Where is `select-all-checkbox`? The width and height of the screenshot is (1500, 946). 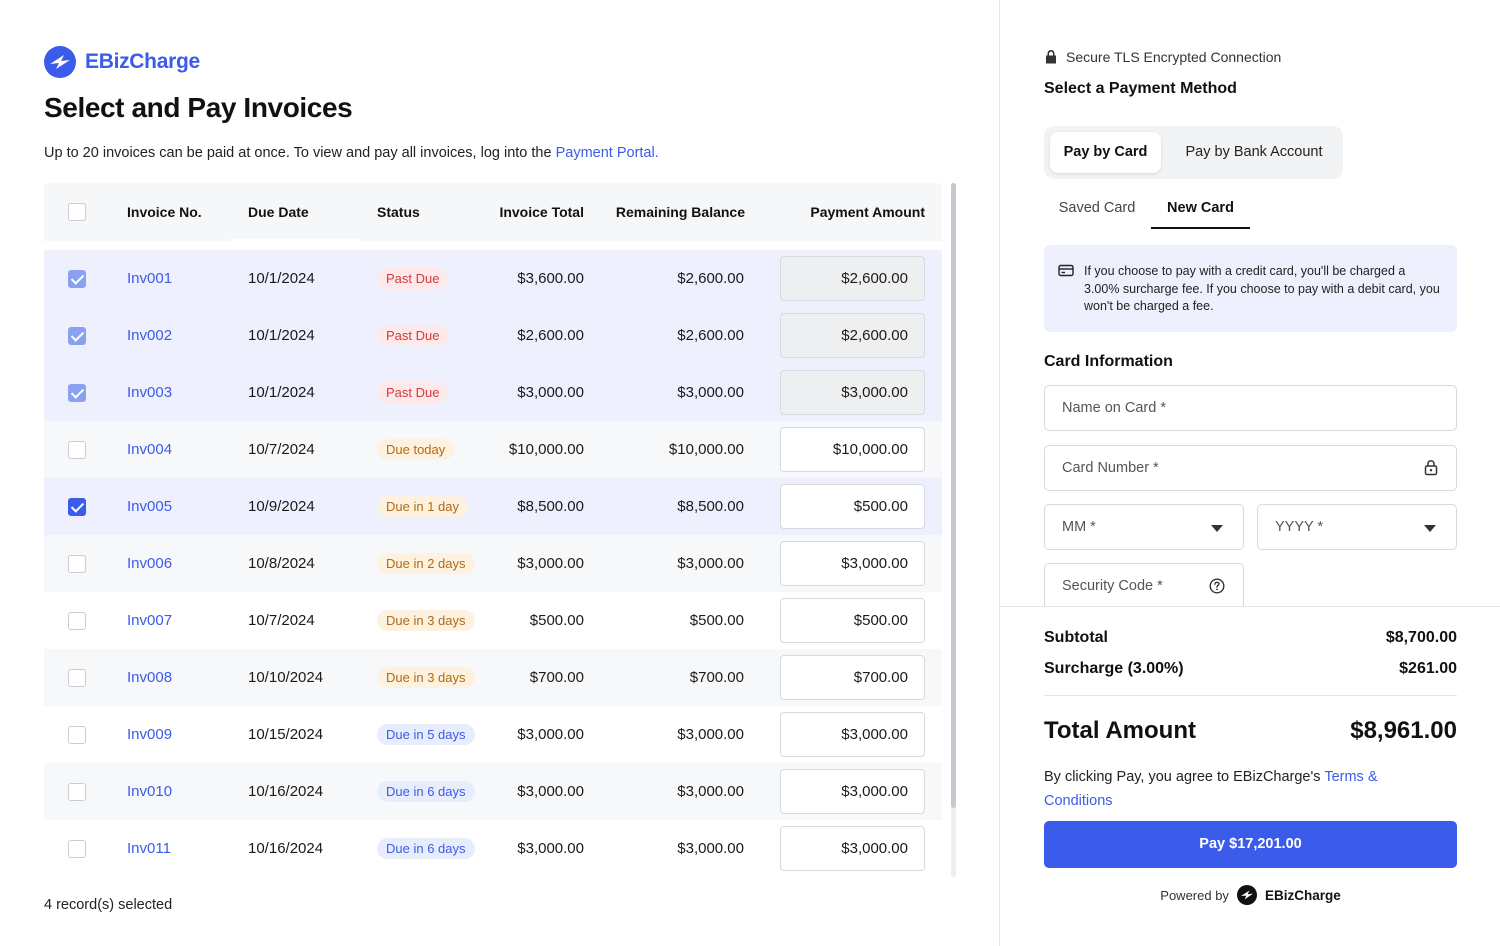
select-all-checkbox is located at coordinates (77, 212).